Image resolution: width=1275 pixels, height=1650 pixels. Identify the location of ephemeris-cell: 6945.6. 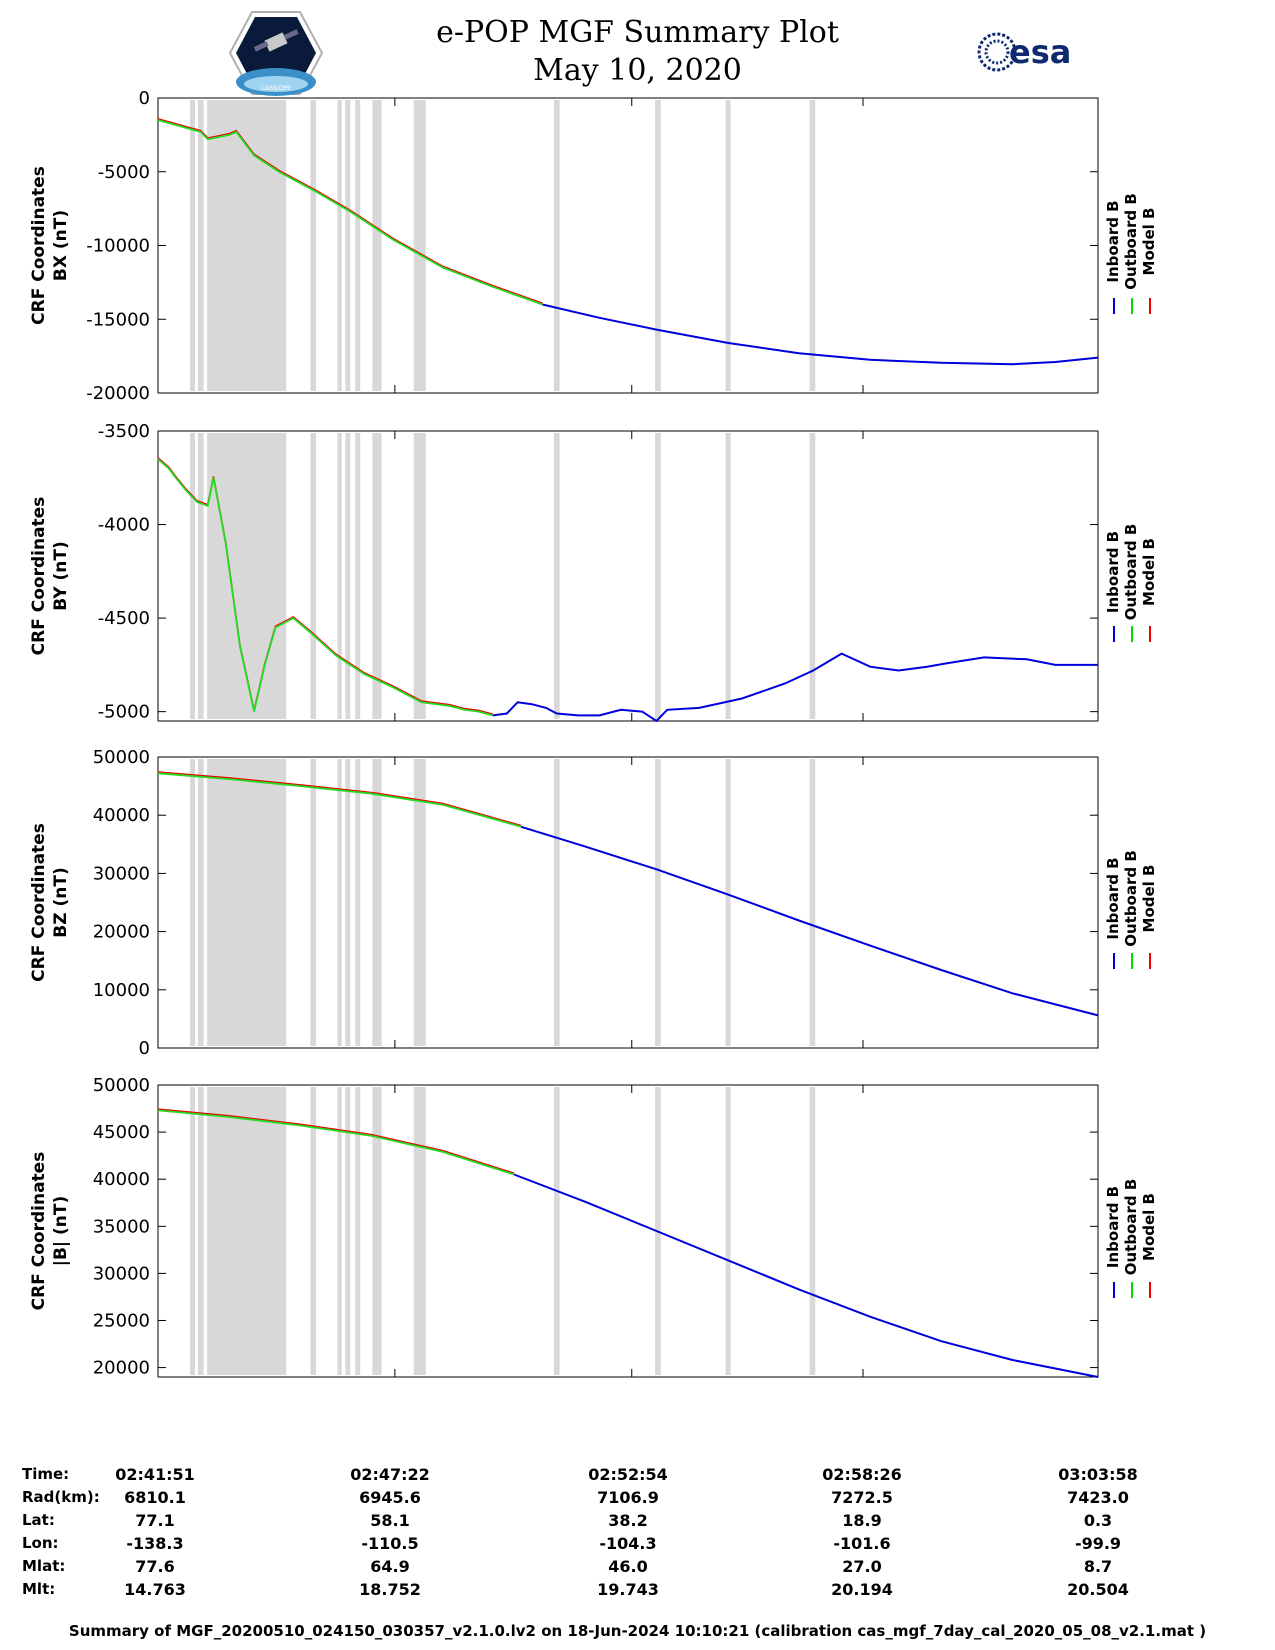
(390, 1497).